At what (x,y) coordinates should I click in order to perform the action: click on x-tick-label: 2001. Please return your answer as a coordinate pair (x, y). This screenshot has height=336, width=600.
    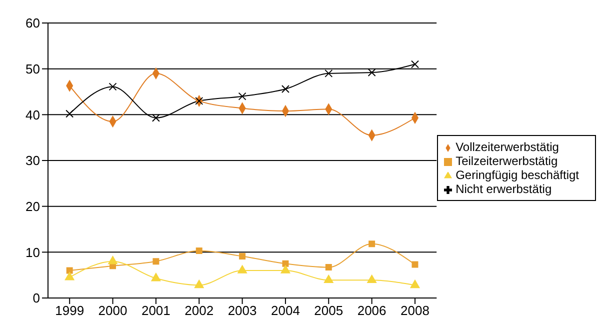
    Looking at the image, I should click on (155, 310).